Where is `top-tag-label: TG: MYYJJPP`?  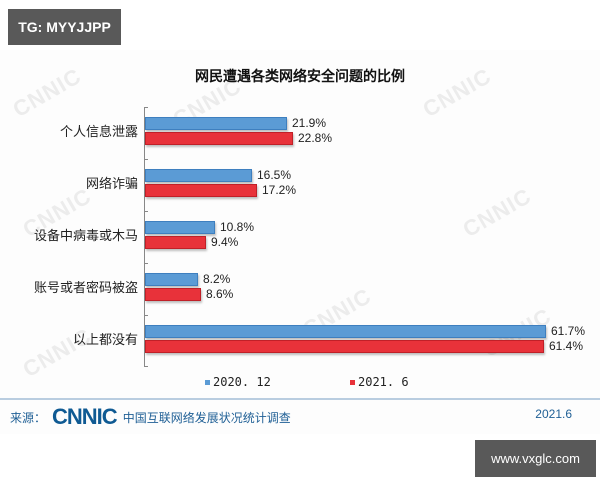
top-tag-label: TG: MYYJJPP is located at coordinates (64, 27).